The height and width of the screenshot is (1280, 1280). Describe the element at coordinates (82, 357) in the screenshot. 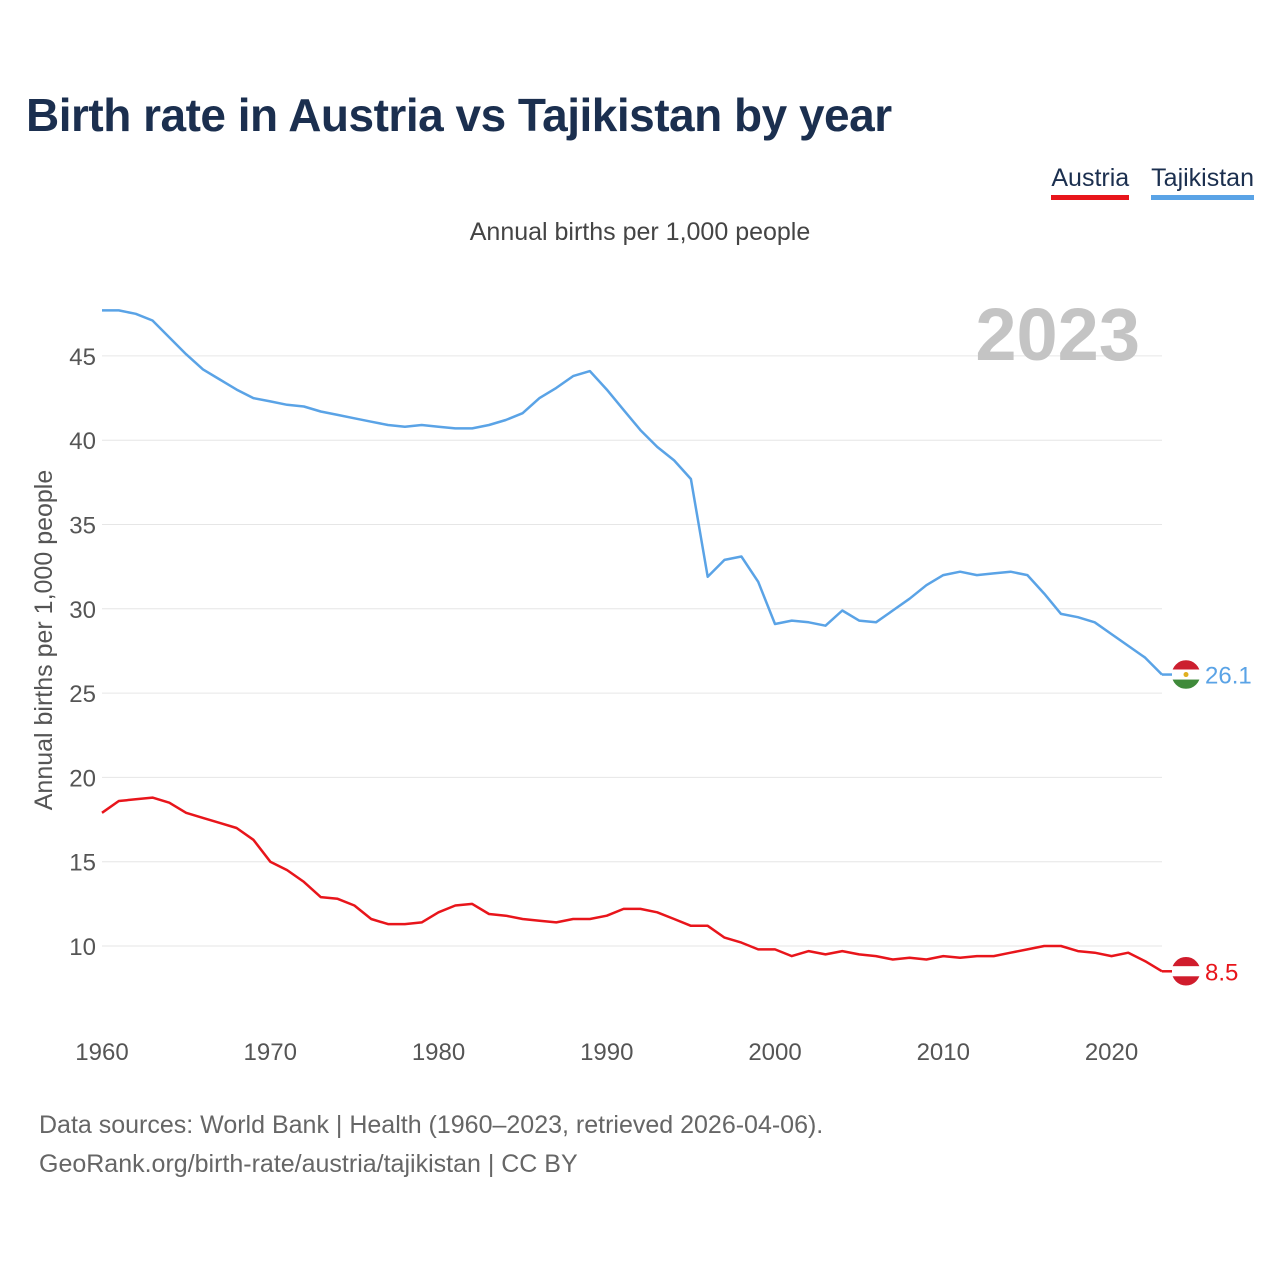

I see `y-tick-label: 45` at that location.